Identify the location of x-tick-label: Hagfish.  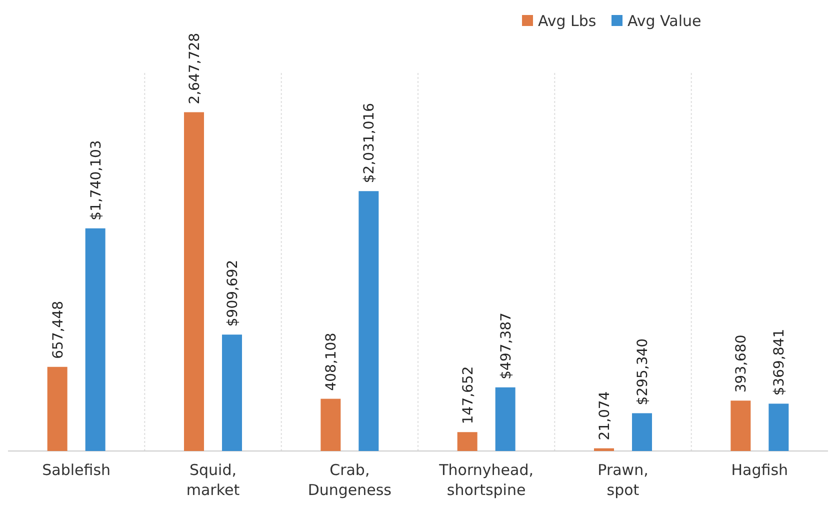
(759, 470).